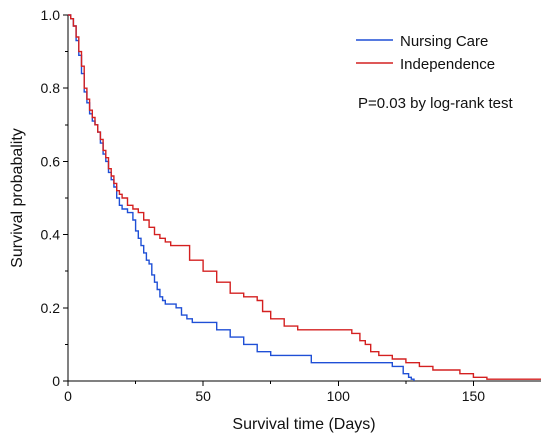  I want to click on x-axis-label: Survival time (Days), so click(303, 424).